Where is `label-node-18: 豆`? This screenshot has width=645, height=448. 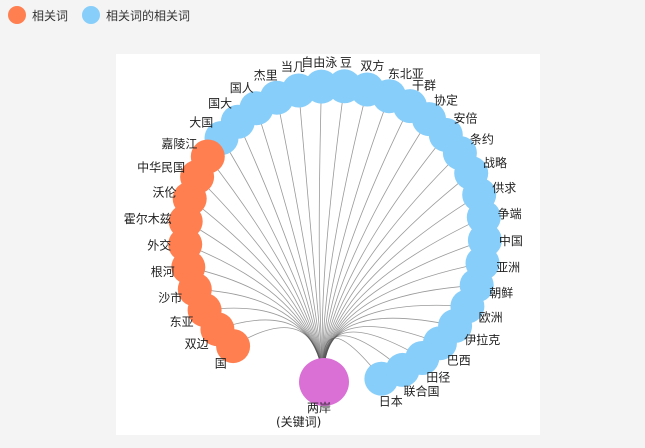 label-node-18: 豆 is located at coordinates (346, 62).